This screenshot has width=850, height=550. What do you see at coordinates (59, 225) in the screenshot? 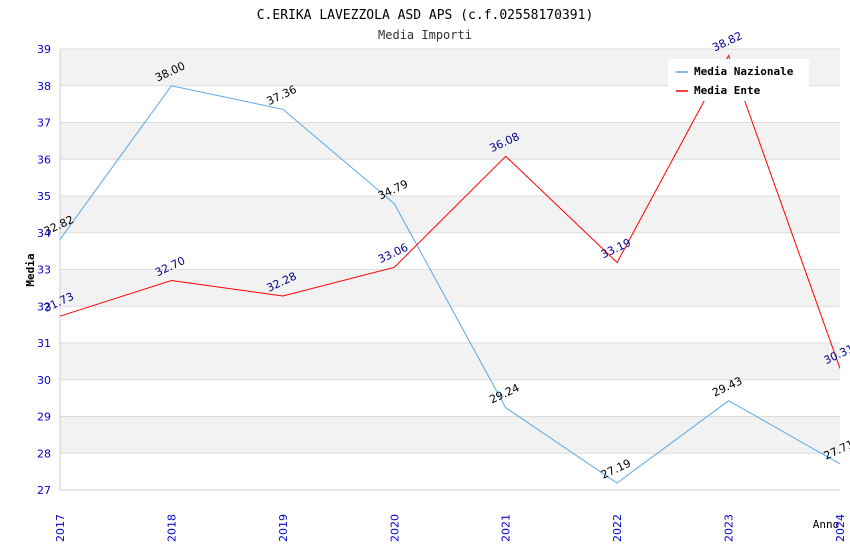
I see `data-label: 32.82` at bounding box center [59, 225].